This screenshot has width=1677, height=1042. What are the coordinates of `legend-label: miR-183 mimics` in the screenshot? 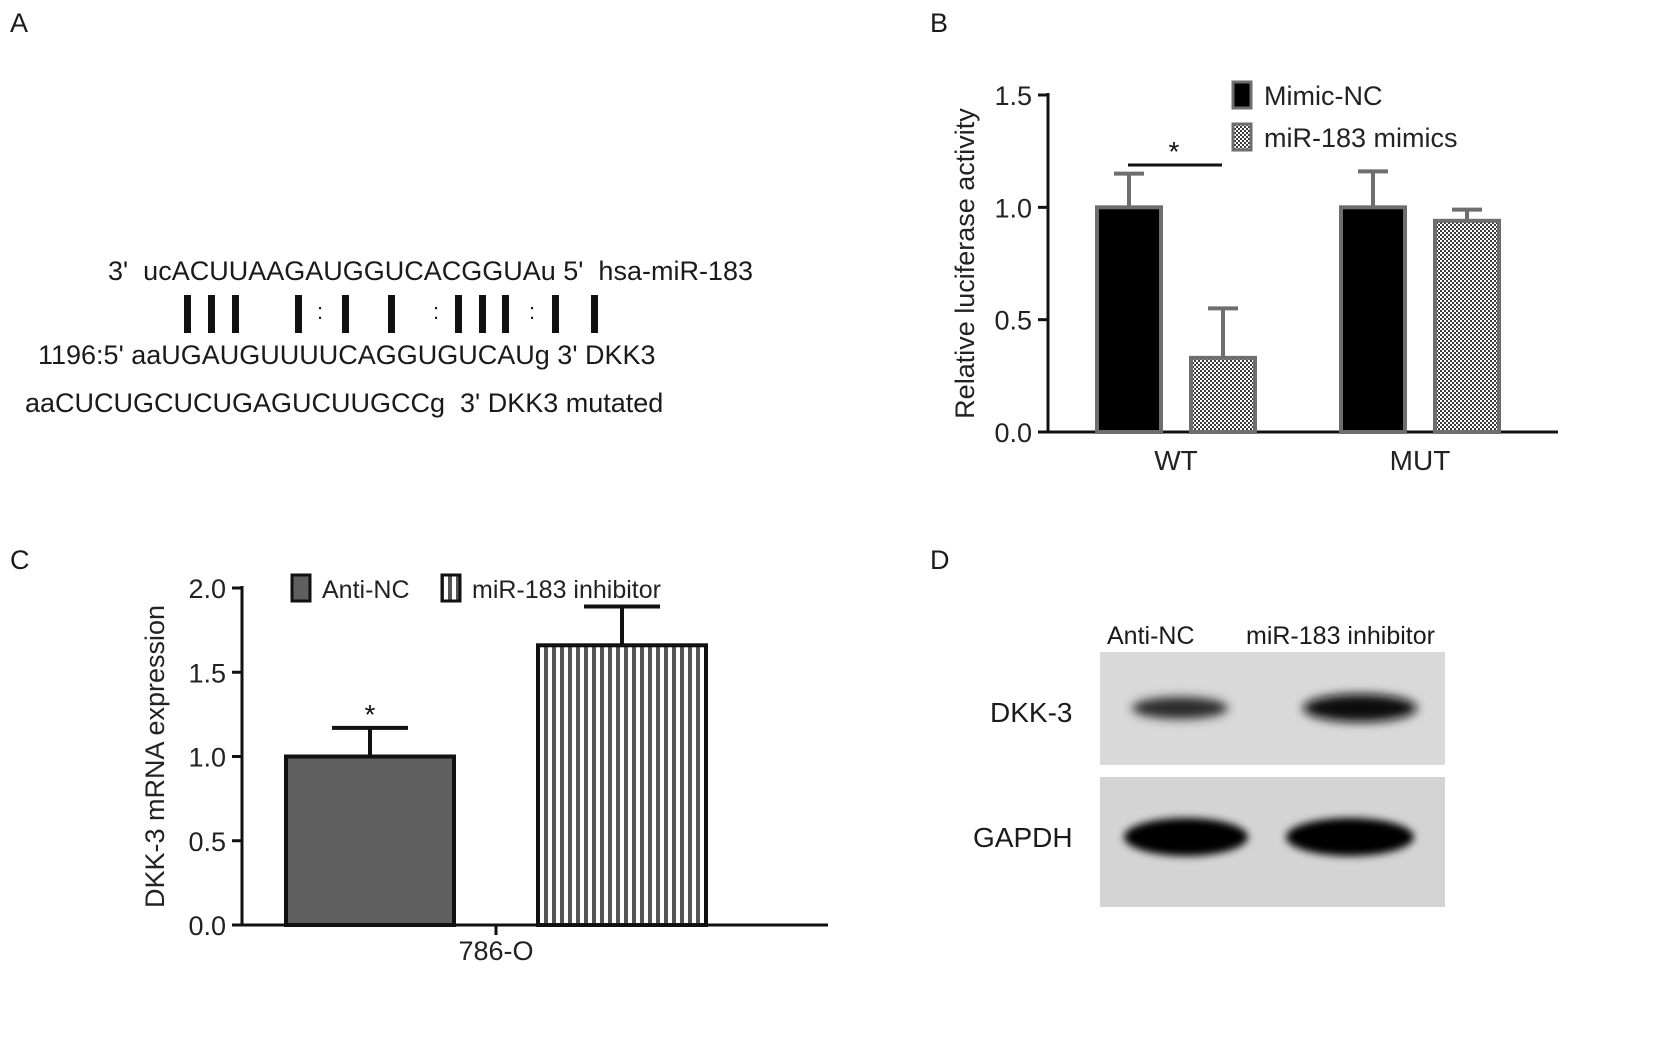 It's located at (1361, 138).